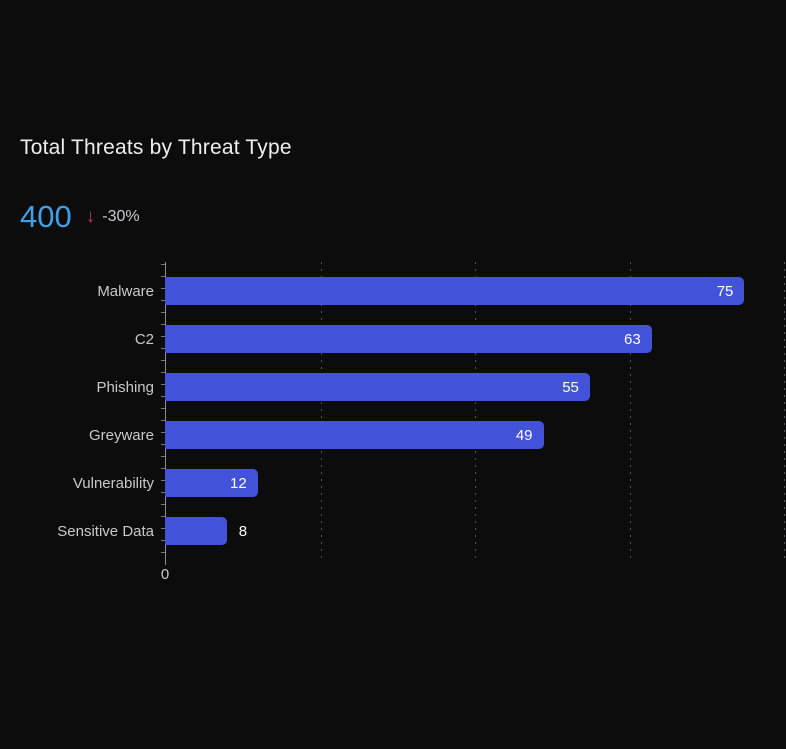 This screenshot has height=749, width=786. I want to click on bar-value-label: 12, so click(238, 483).